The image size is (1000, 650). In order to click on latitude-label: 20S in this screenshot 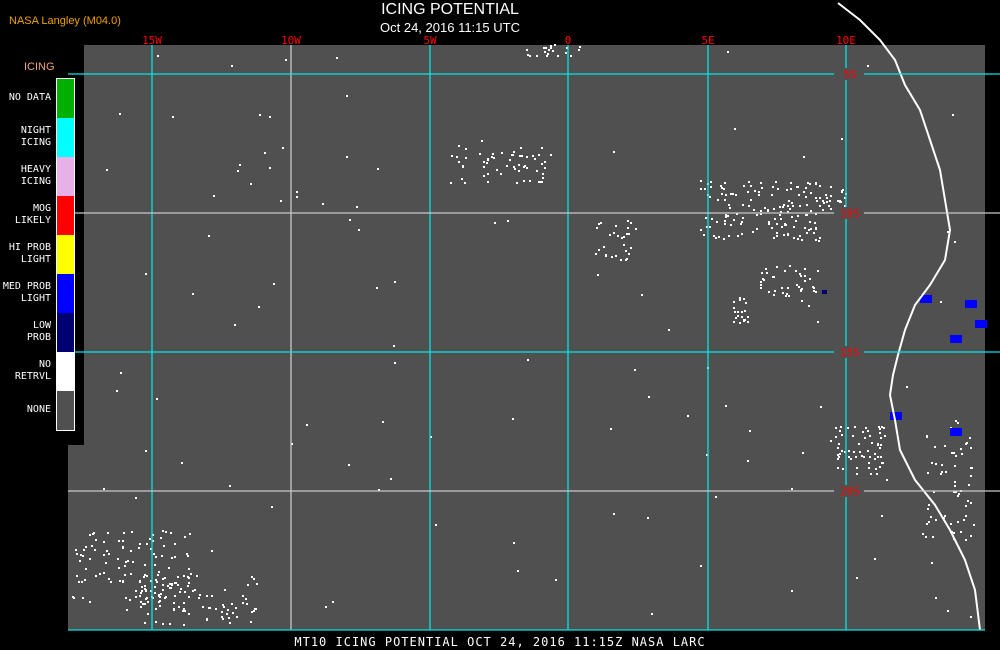, I will do `click(850, 491)`.